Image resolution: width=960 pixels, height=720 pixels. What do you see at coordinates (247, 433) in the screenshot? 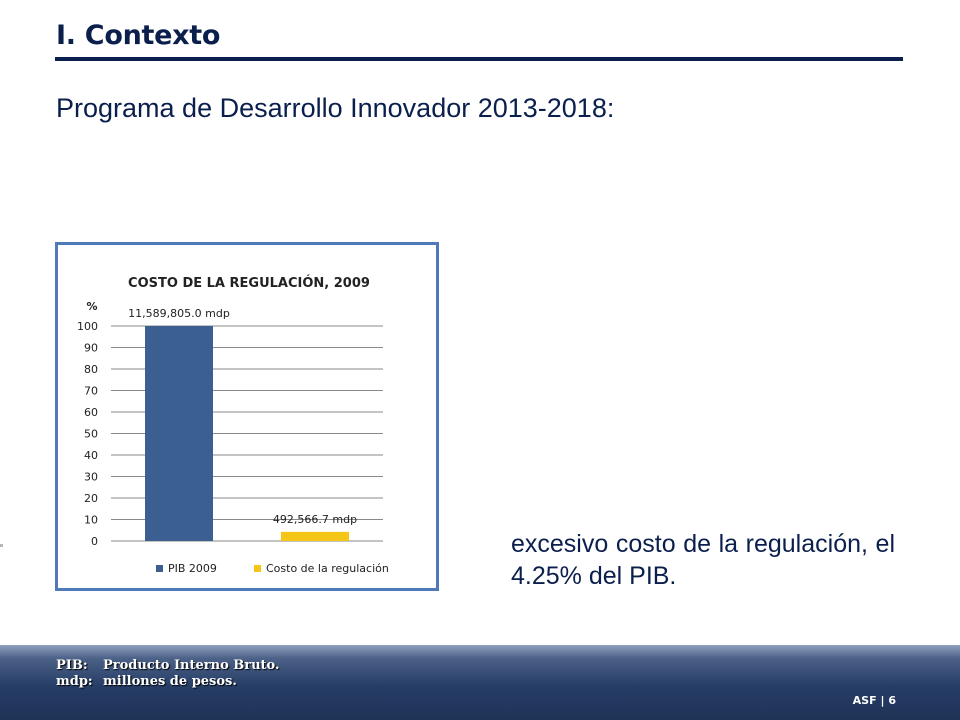
I see `bars` at bounding box center [247, 433].